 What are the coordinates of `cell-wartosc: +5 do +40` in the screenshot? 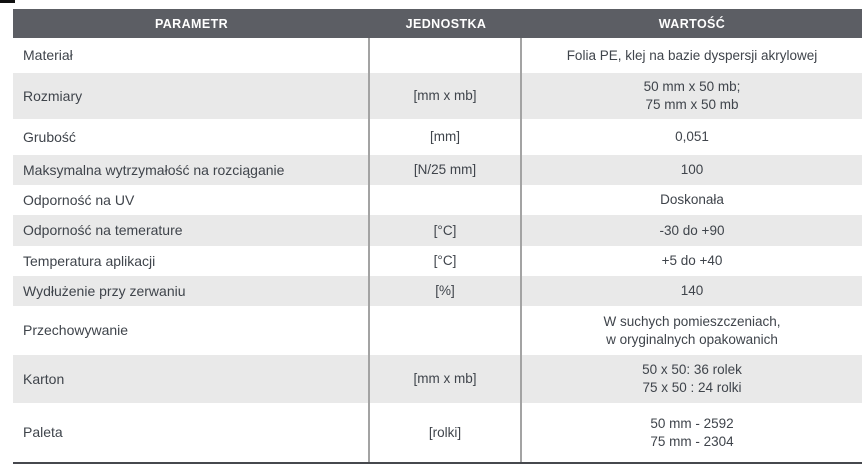 It's located at (692, 261).